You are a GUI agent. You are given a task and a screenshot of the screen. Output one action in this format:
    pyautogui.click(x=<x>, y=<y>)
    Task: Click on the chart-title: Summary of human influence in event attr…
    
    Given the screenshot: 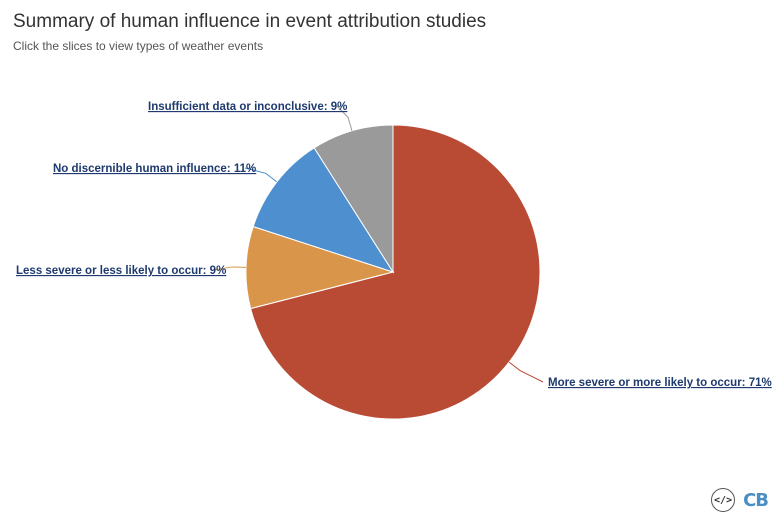 What is the action you would take?
    pyautogui.click(x=250, y=21)
    